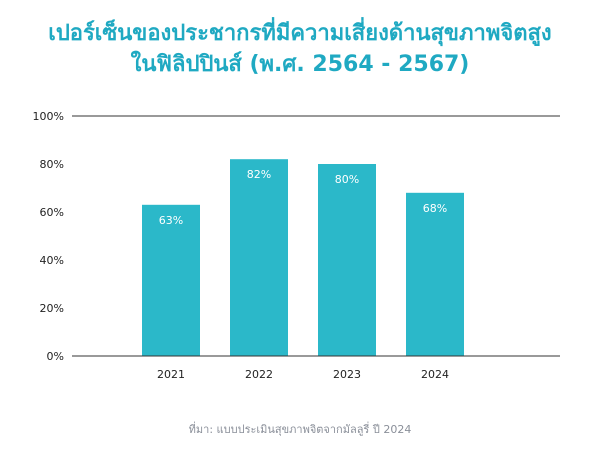  What do you see at coordinates (259, 174) in the screenshot?
I see `bar-value-label: 82%` at bounding box center [259, 174].